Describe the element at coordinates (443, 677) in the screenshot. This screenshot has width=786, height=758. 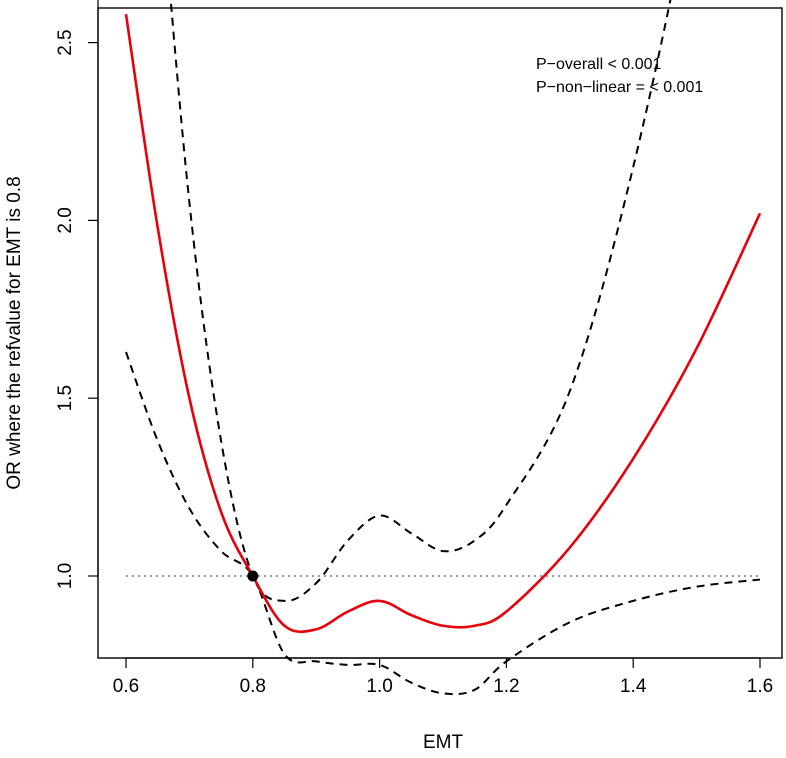
I see `x-axis: 0.6 0.8 1.0 1.2 1.4 1.6` at that location.